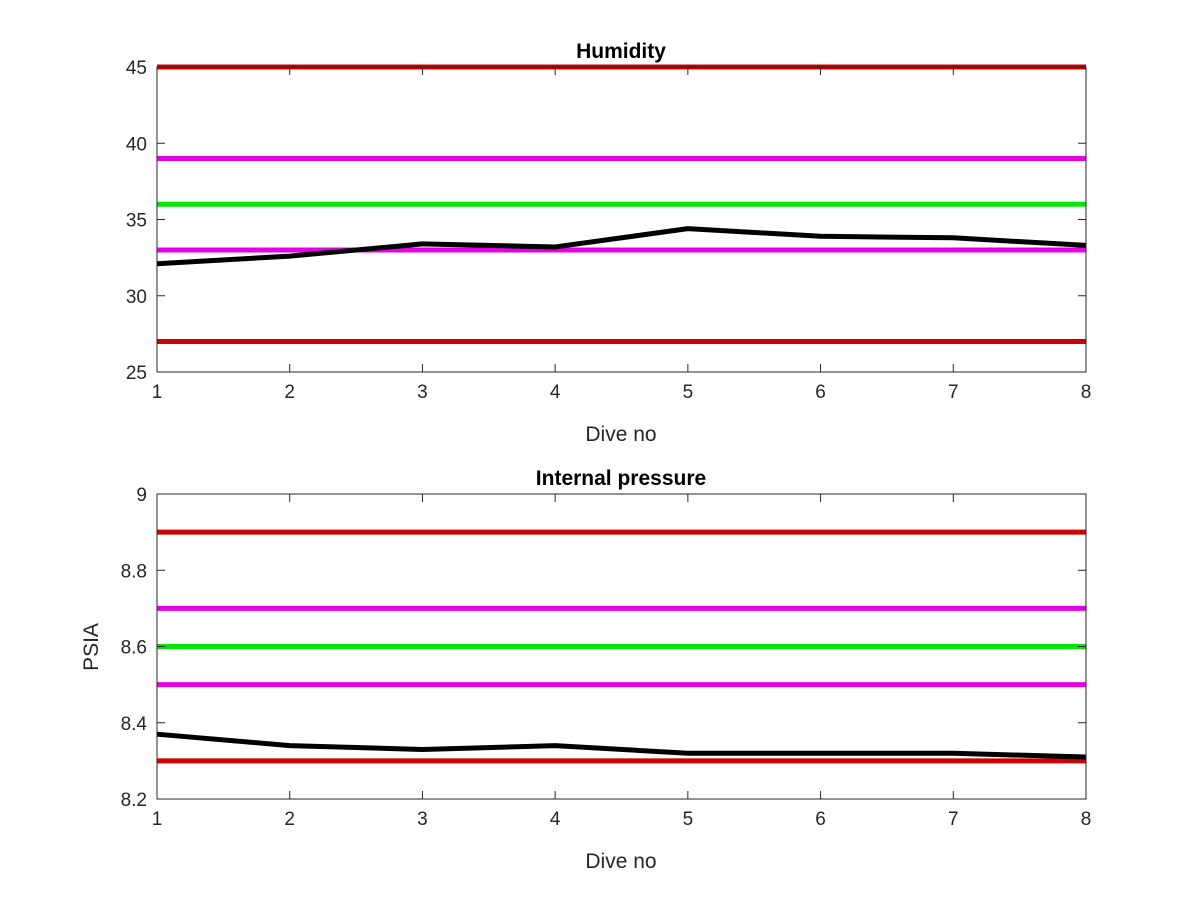 This screenshot has width=1200, height=900. Describe the element at coordinates (289, 392) in the screenshot. I see `humidity-x-tick-label-1: 2` at that location.